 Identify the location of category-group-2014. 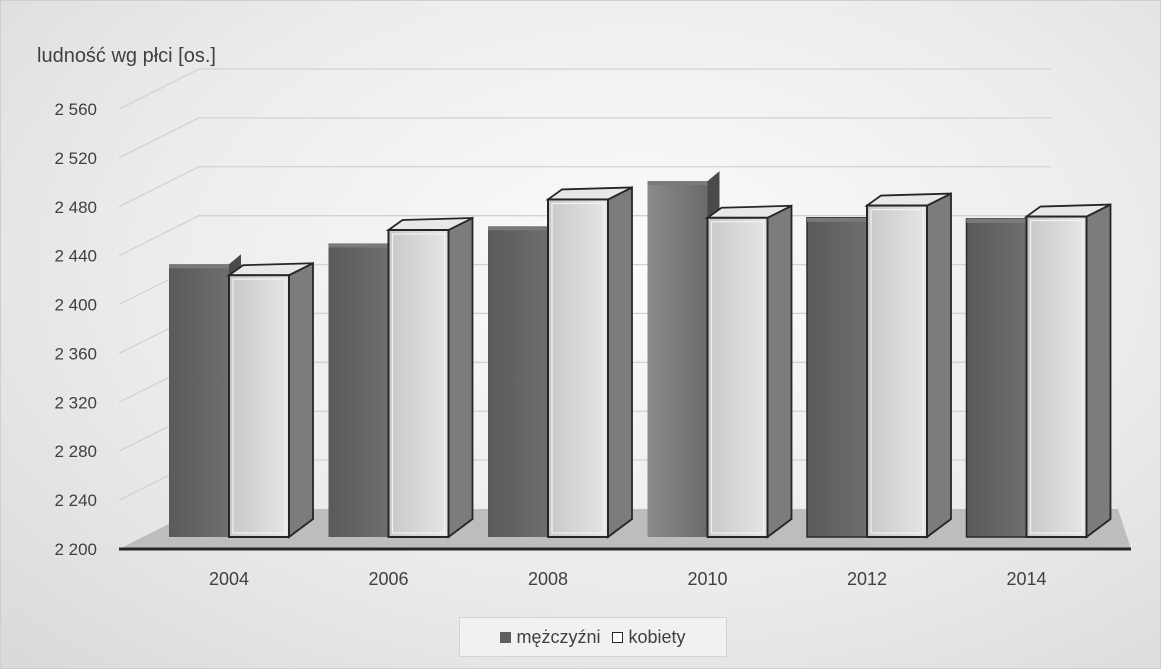
(1038, 371).